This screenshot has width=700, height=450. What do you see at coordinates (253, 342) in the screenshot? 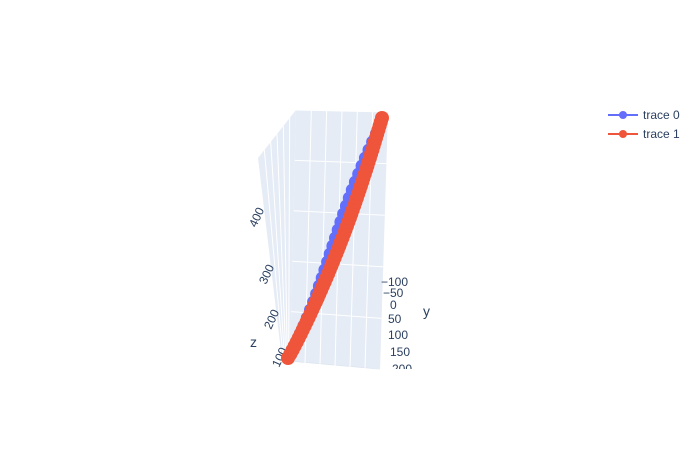
I see `z-axis-title: z` at bounding box center [253, 342].